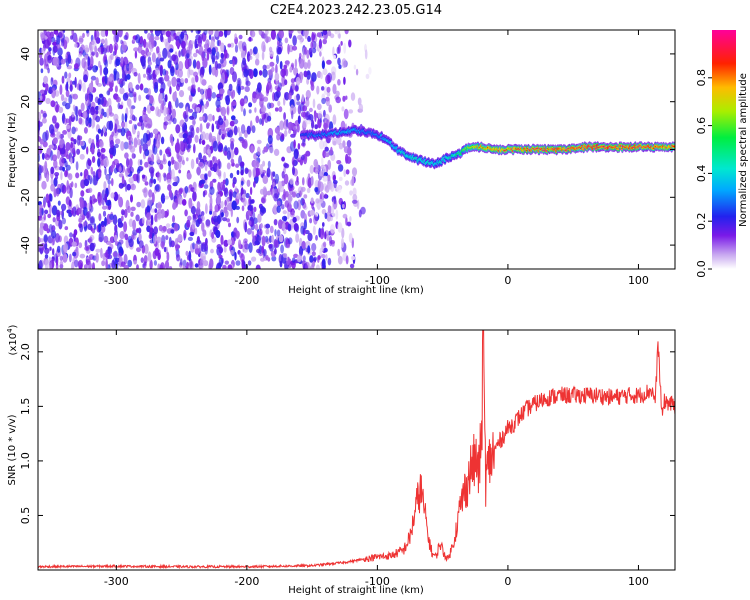  Describe the element at coordinates (507, 280) in the screenshot. I see `x-tick-label: 0` at that location.